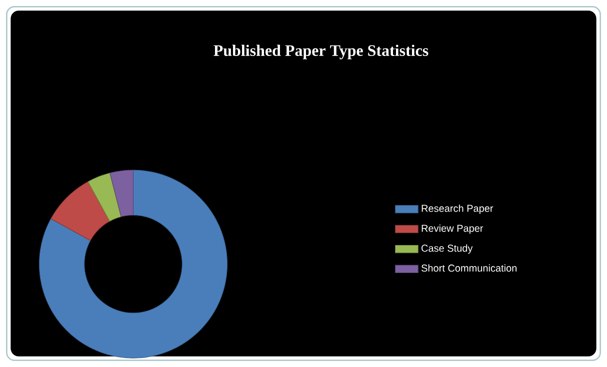  I want to click on chart-title: Published Paper Type Statistics, so click(321, 52).